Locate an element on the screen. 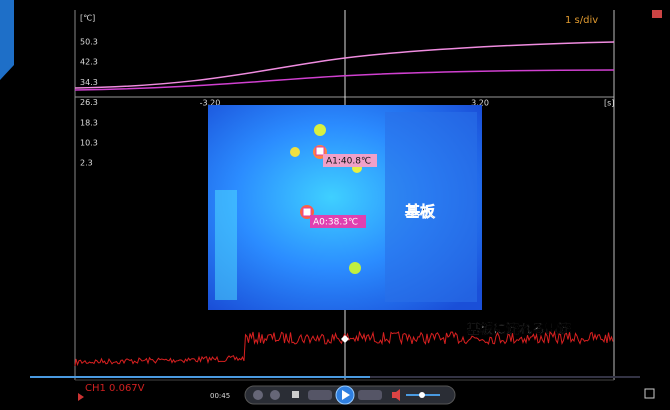 The width and height of the screenshot is (670, 410). next-button is located at coordinates (370, 395).